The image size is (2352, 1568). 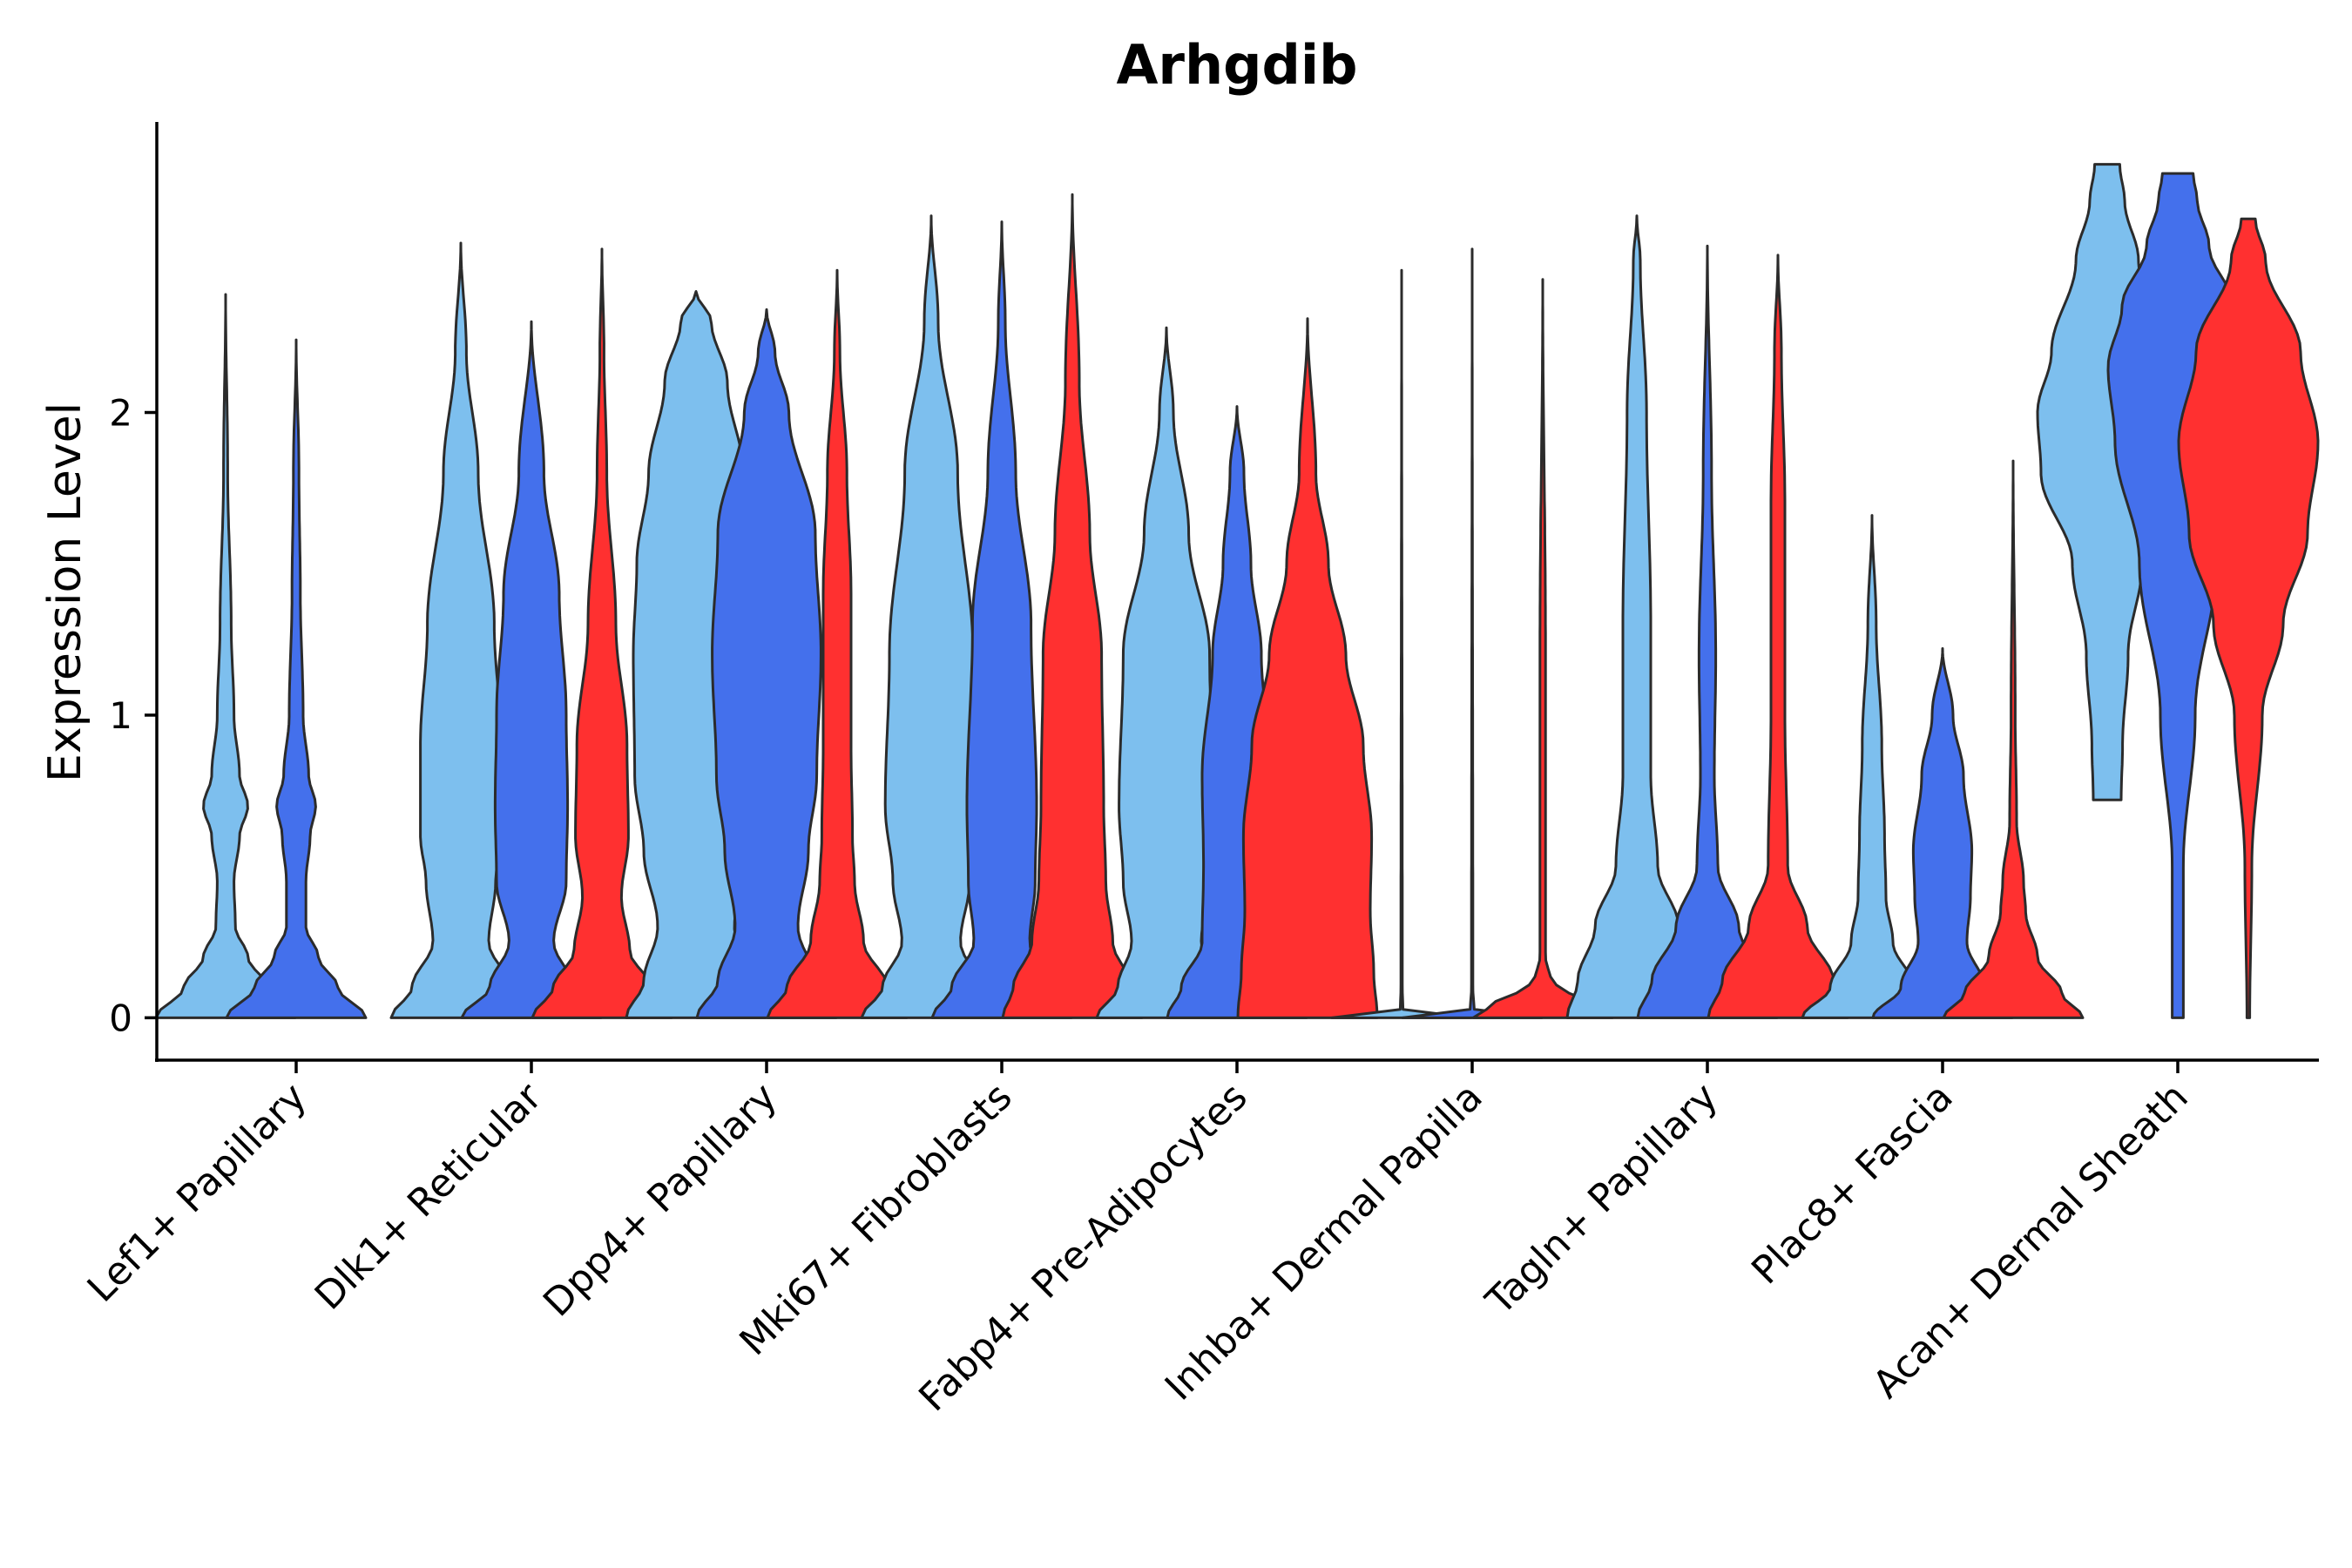 I want to click on y-ticks-layer: 0 1 2, so click(x=133, y=716).